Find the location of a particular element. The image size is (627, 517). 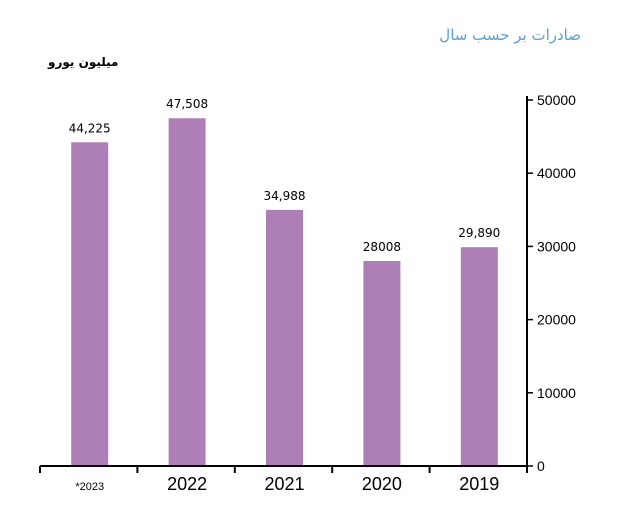

x-tick-label-2: 2021 is located at coordinates (284, 484).